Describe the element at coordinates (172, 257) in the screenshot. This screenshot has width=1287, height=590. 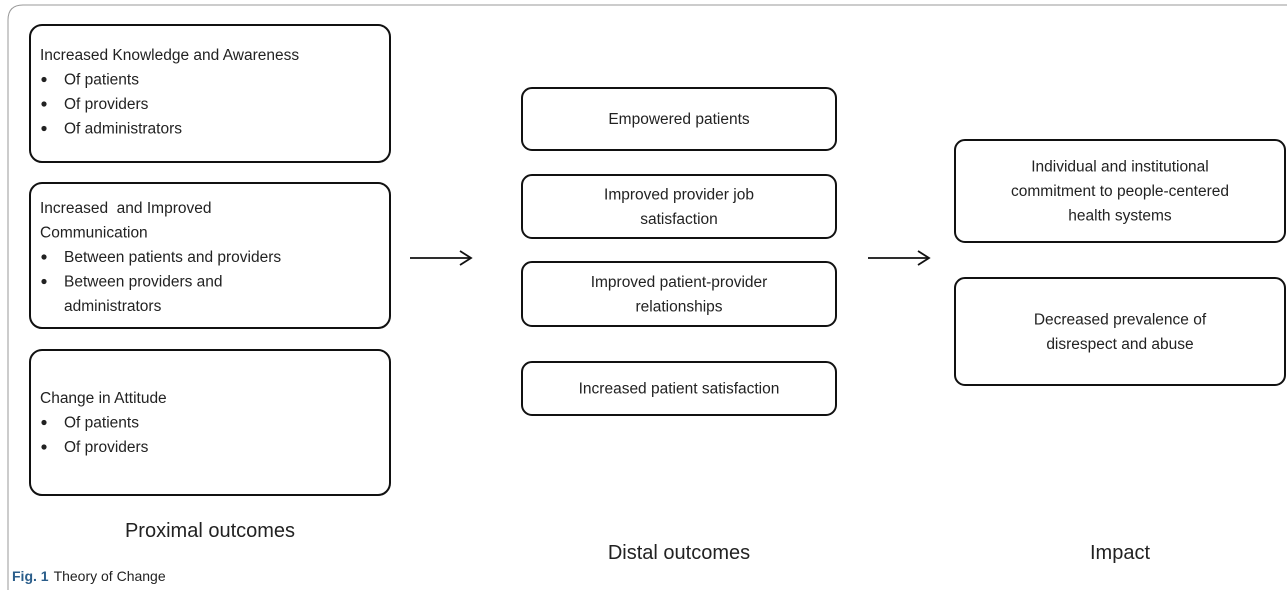
I see `bullet-text: Between patients and providers` at that location.